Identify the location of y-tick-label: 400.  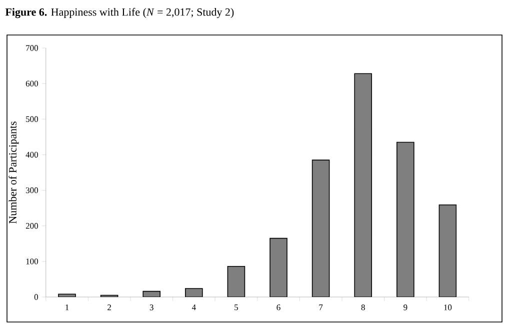
(32, 155).